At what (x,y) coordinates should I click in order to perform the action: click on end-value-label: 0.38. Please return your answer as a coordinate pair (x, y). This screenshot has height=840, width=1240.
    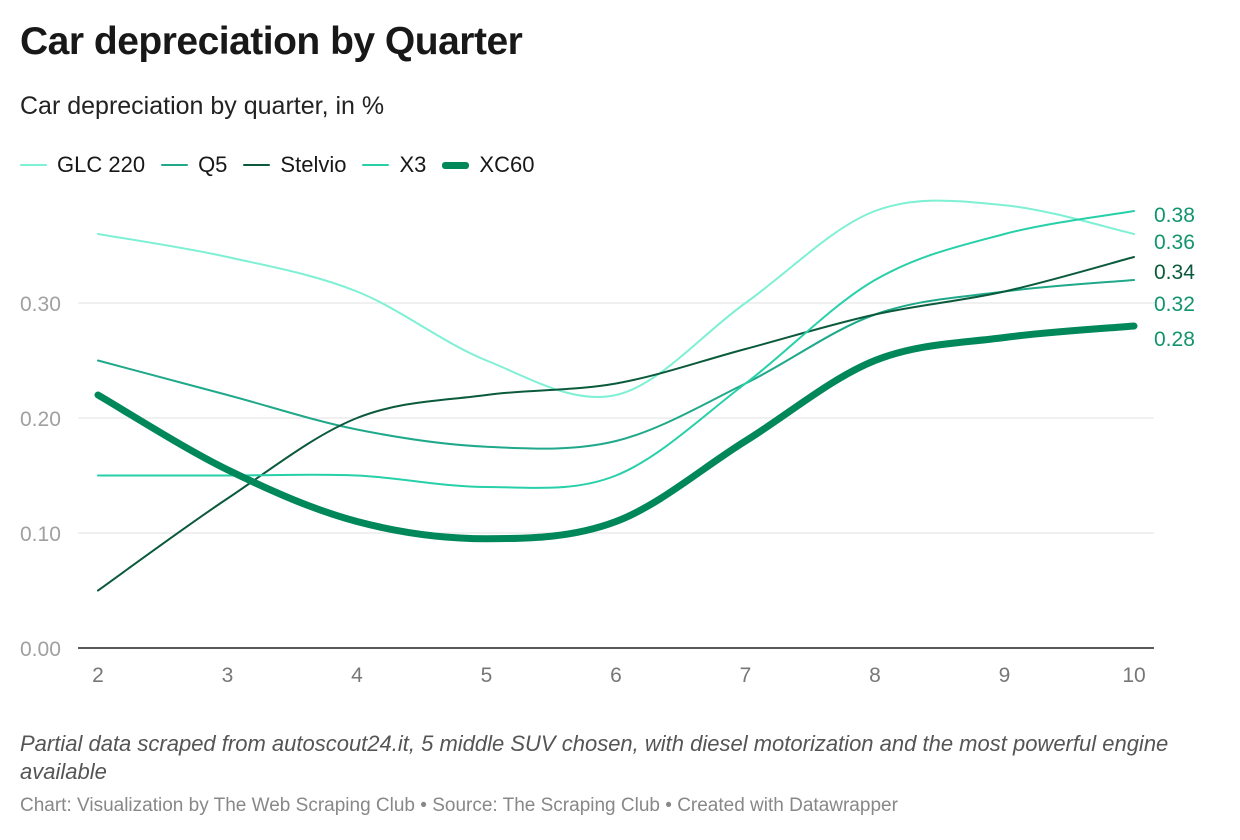
    Looking at the image, I should click on (1174, 215).